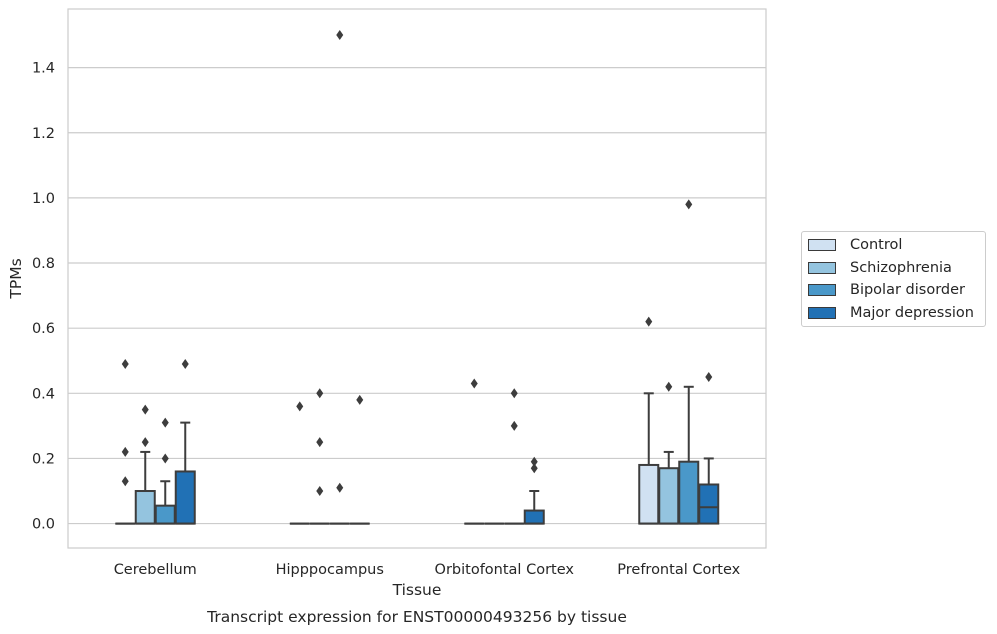 This screenshot has height=634, width=997. I want to click on legend-item: Major depression, so click(891, 313).